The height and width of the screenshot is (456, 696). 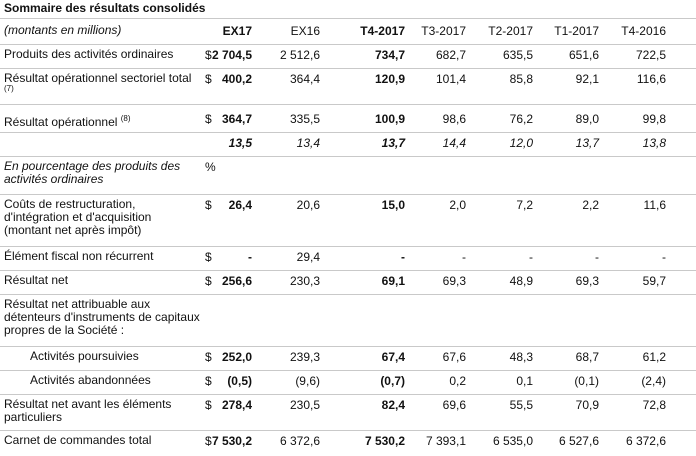 I want to click on table-cell: 682,7, so click(x=450, y=55).